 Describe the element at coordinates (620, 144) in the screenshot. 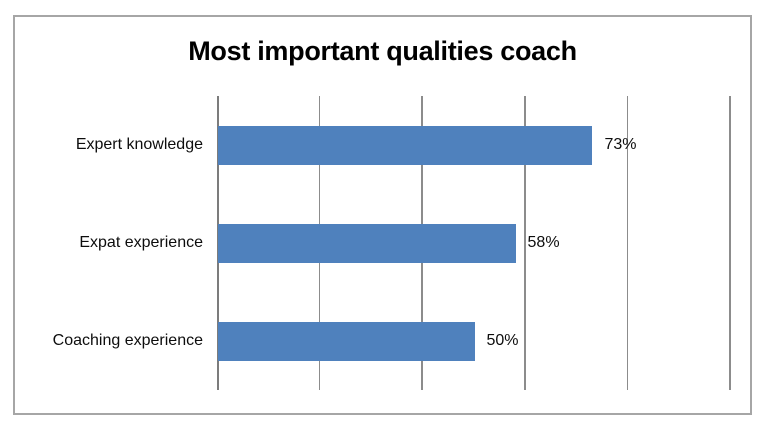

I see `value-label: 73%` at that location.